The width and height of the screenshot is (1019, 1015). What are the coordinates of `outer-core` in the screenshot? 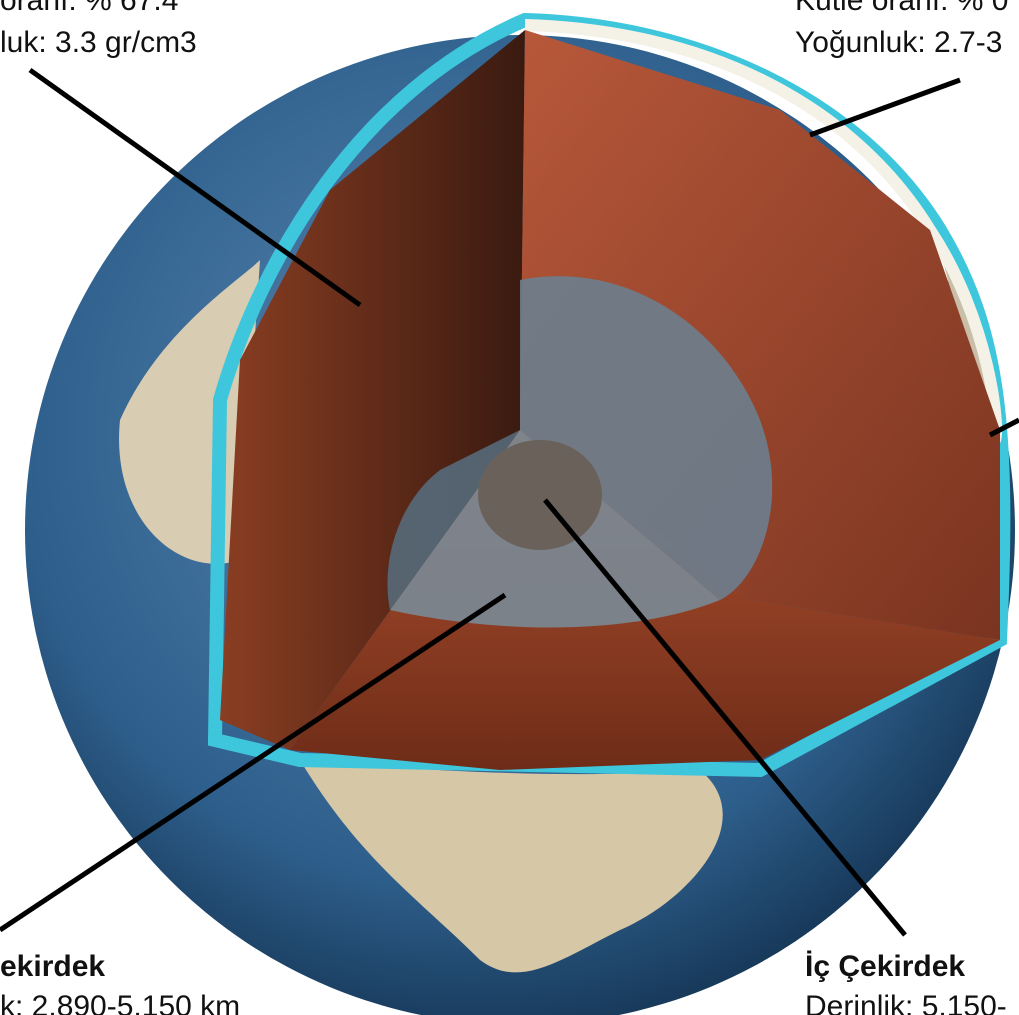 It's located at (646, 438).